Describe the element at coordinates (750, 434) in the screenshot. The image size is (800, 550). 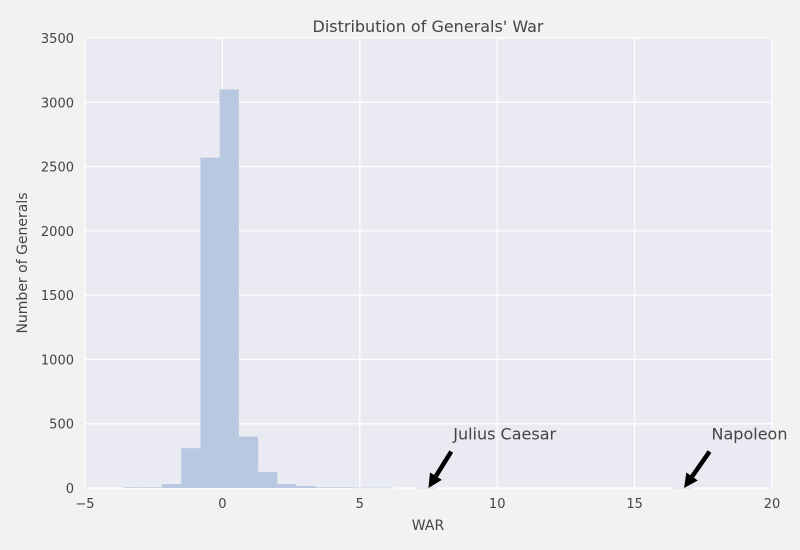
I see `annotation-label: Napoleon` at that location.